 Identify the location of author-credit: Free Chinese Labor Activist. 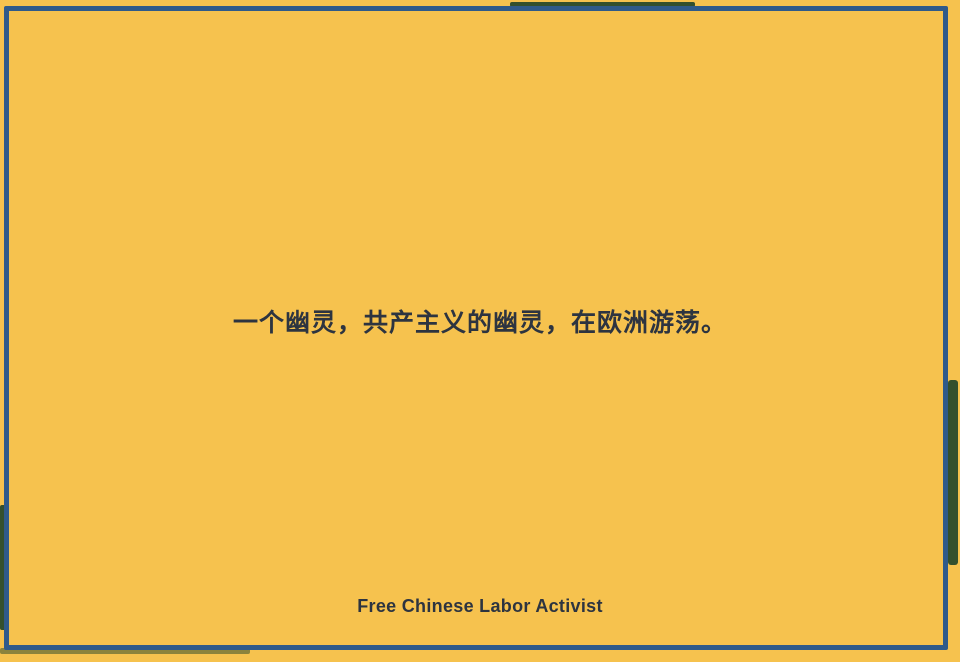
(480, 606).